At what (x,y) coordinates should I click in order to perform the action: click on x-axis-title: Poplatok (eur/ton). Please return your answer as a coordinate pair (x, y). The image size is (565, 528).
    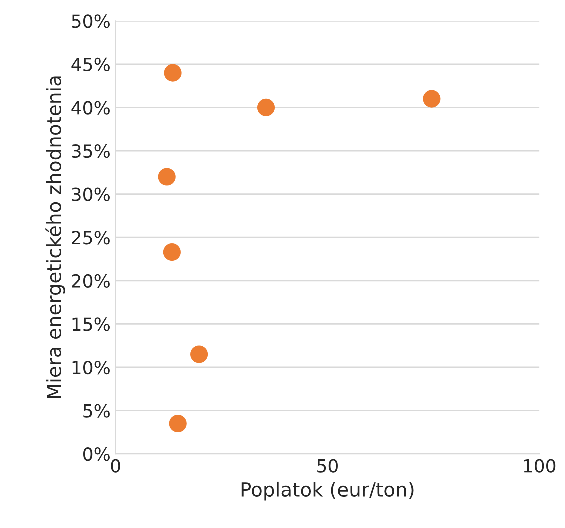
    Looking at the image, I should click on (328, 491).